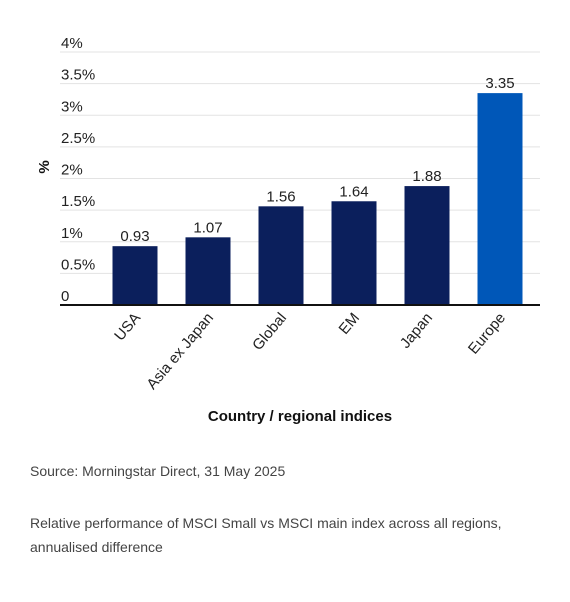  What do you see at coordinates (72, 170) in the screenshot?
I see `y-tick-label: 2%` at bounding box center [72, 170].